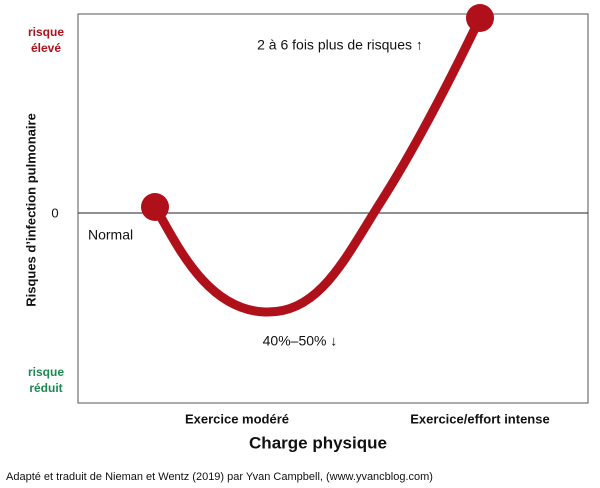  What do you see at coordinates (300, 341) in the screenshot?
I see `low-annotation: 40%–50% ↓` at bounding box center [300, 341].